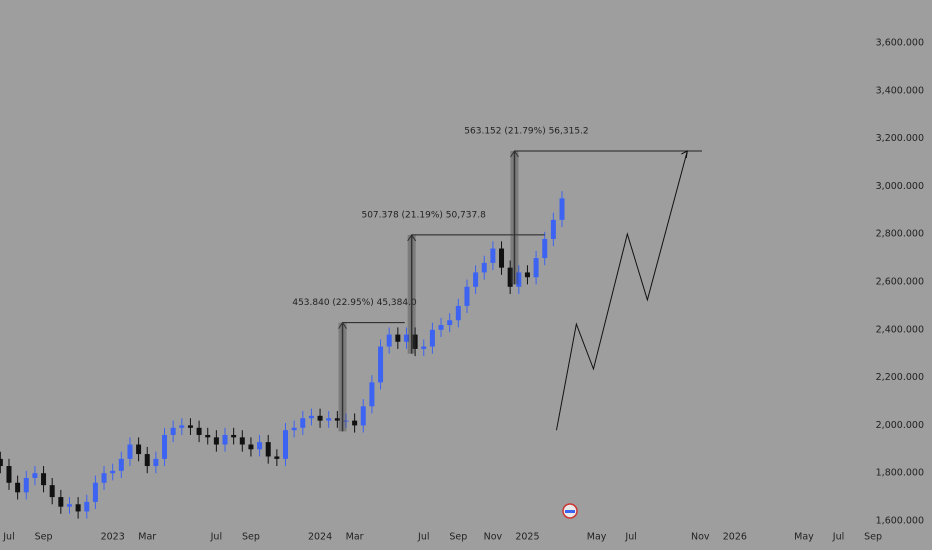  What do you see at coordinates (900, 43) in the screenshot?
I see `y-tick-label: 3,600.000` at bounding box center [900, 43].